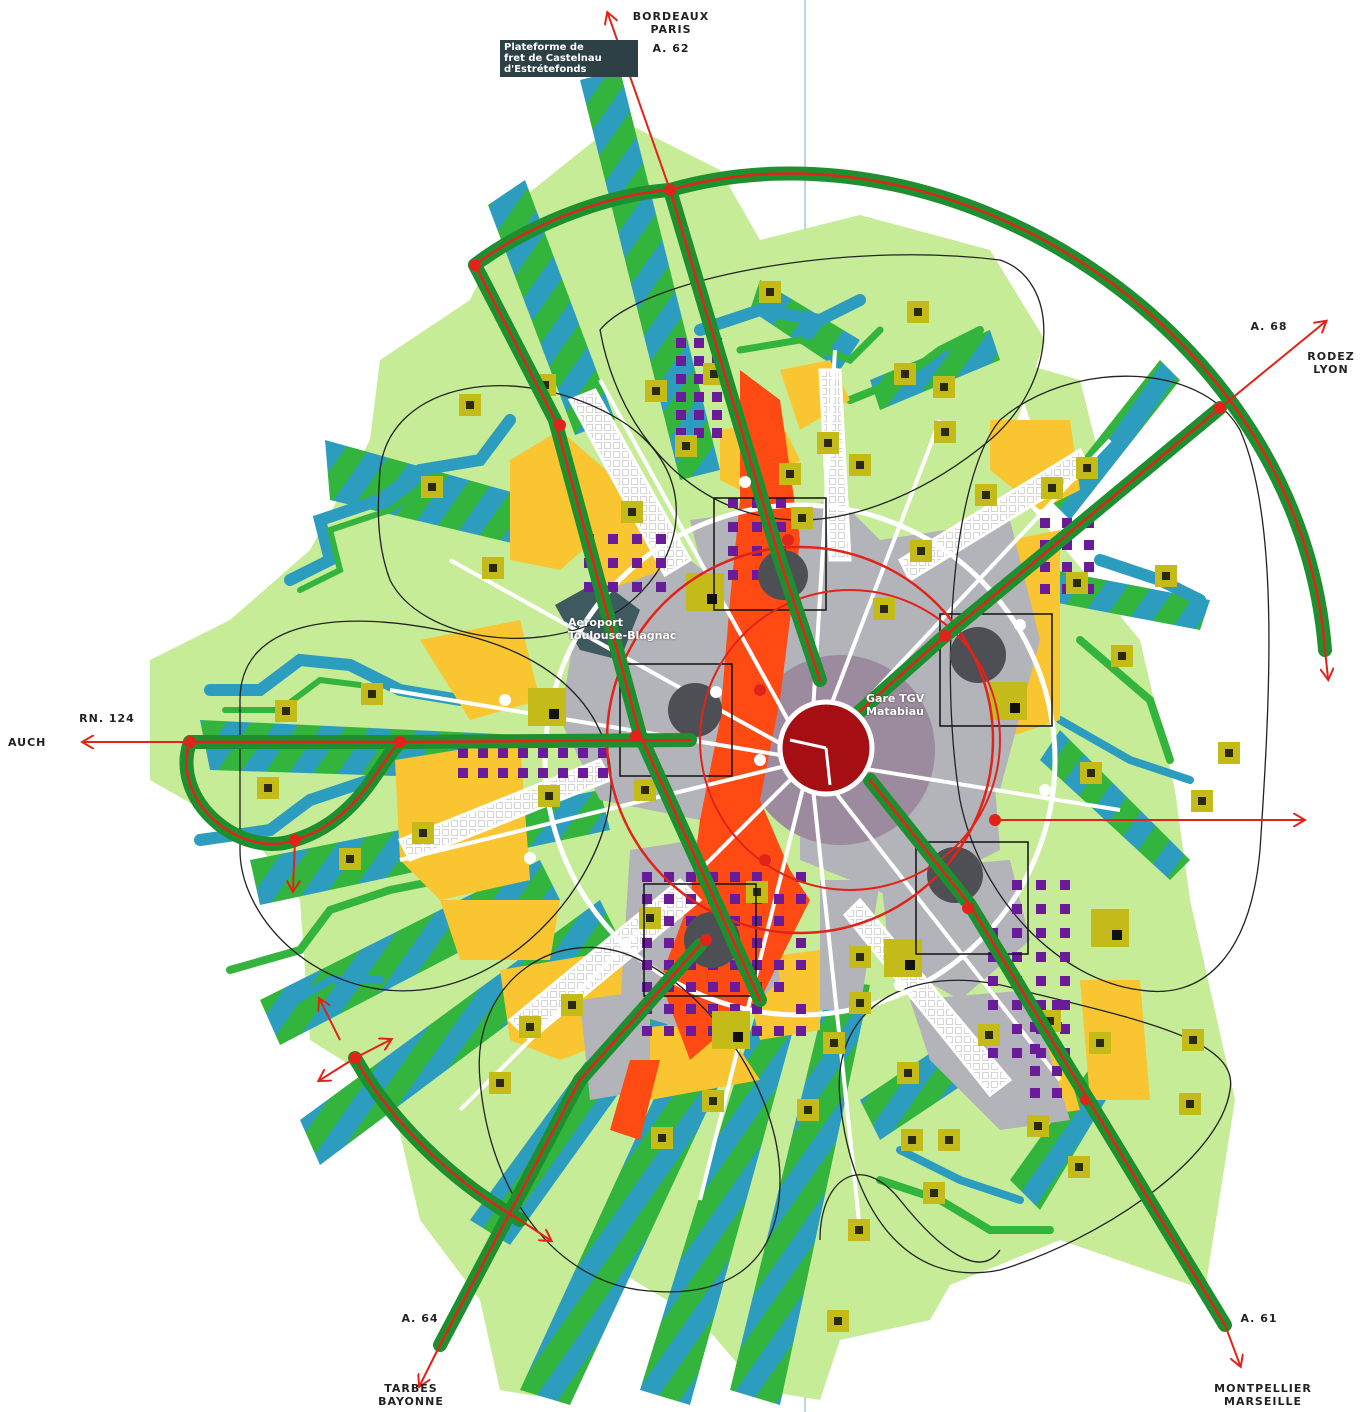 This screenshot has height=1412, width=1364. Describe the element at coordinates (545, 69) in the screenshot. I see `platform-line3: d'Estrétefonds` at that location.